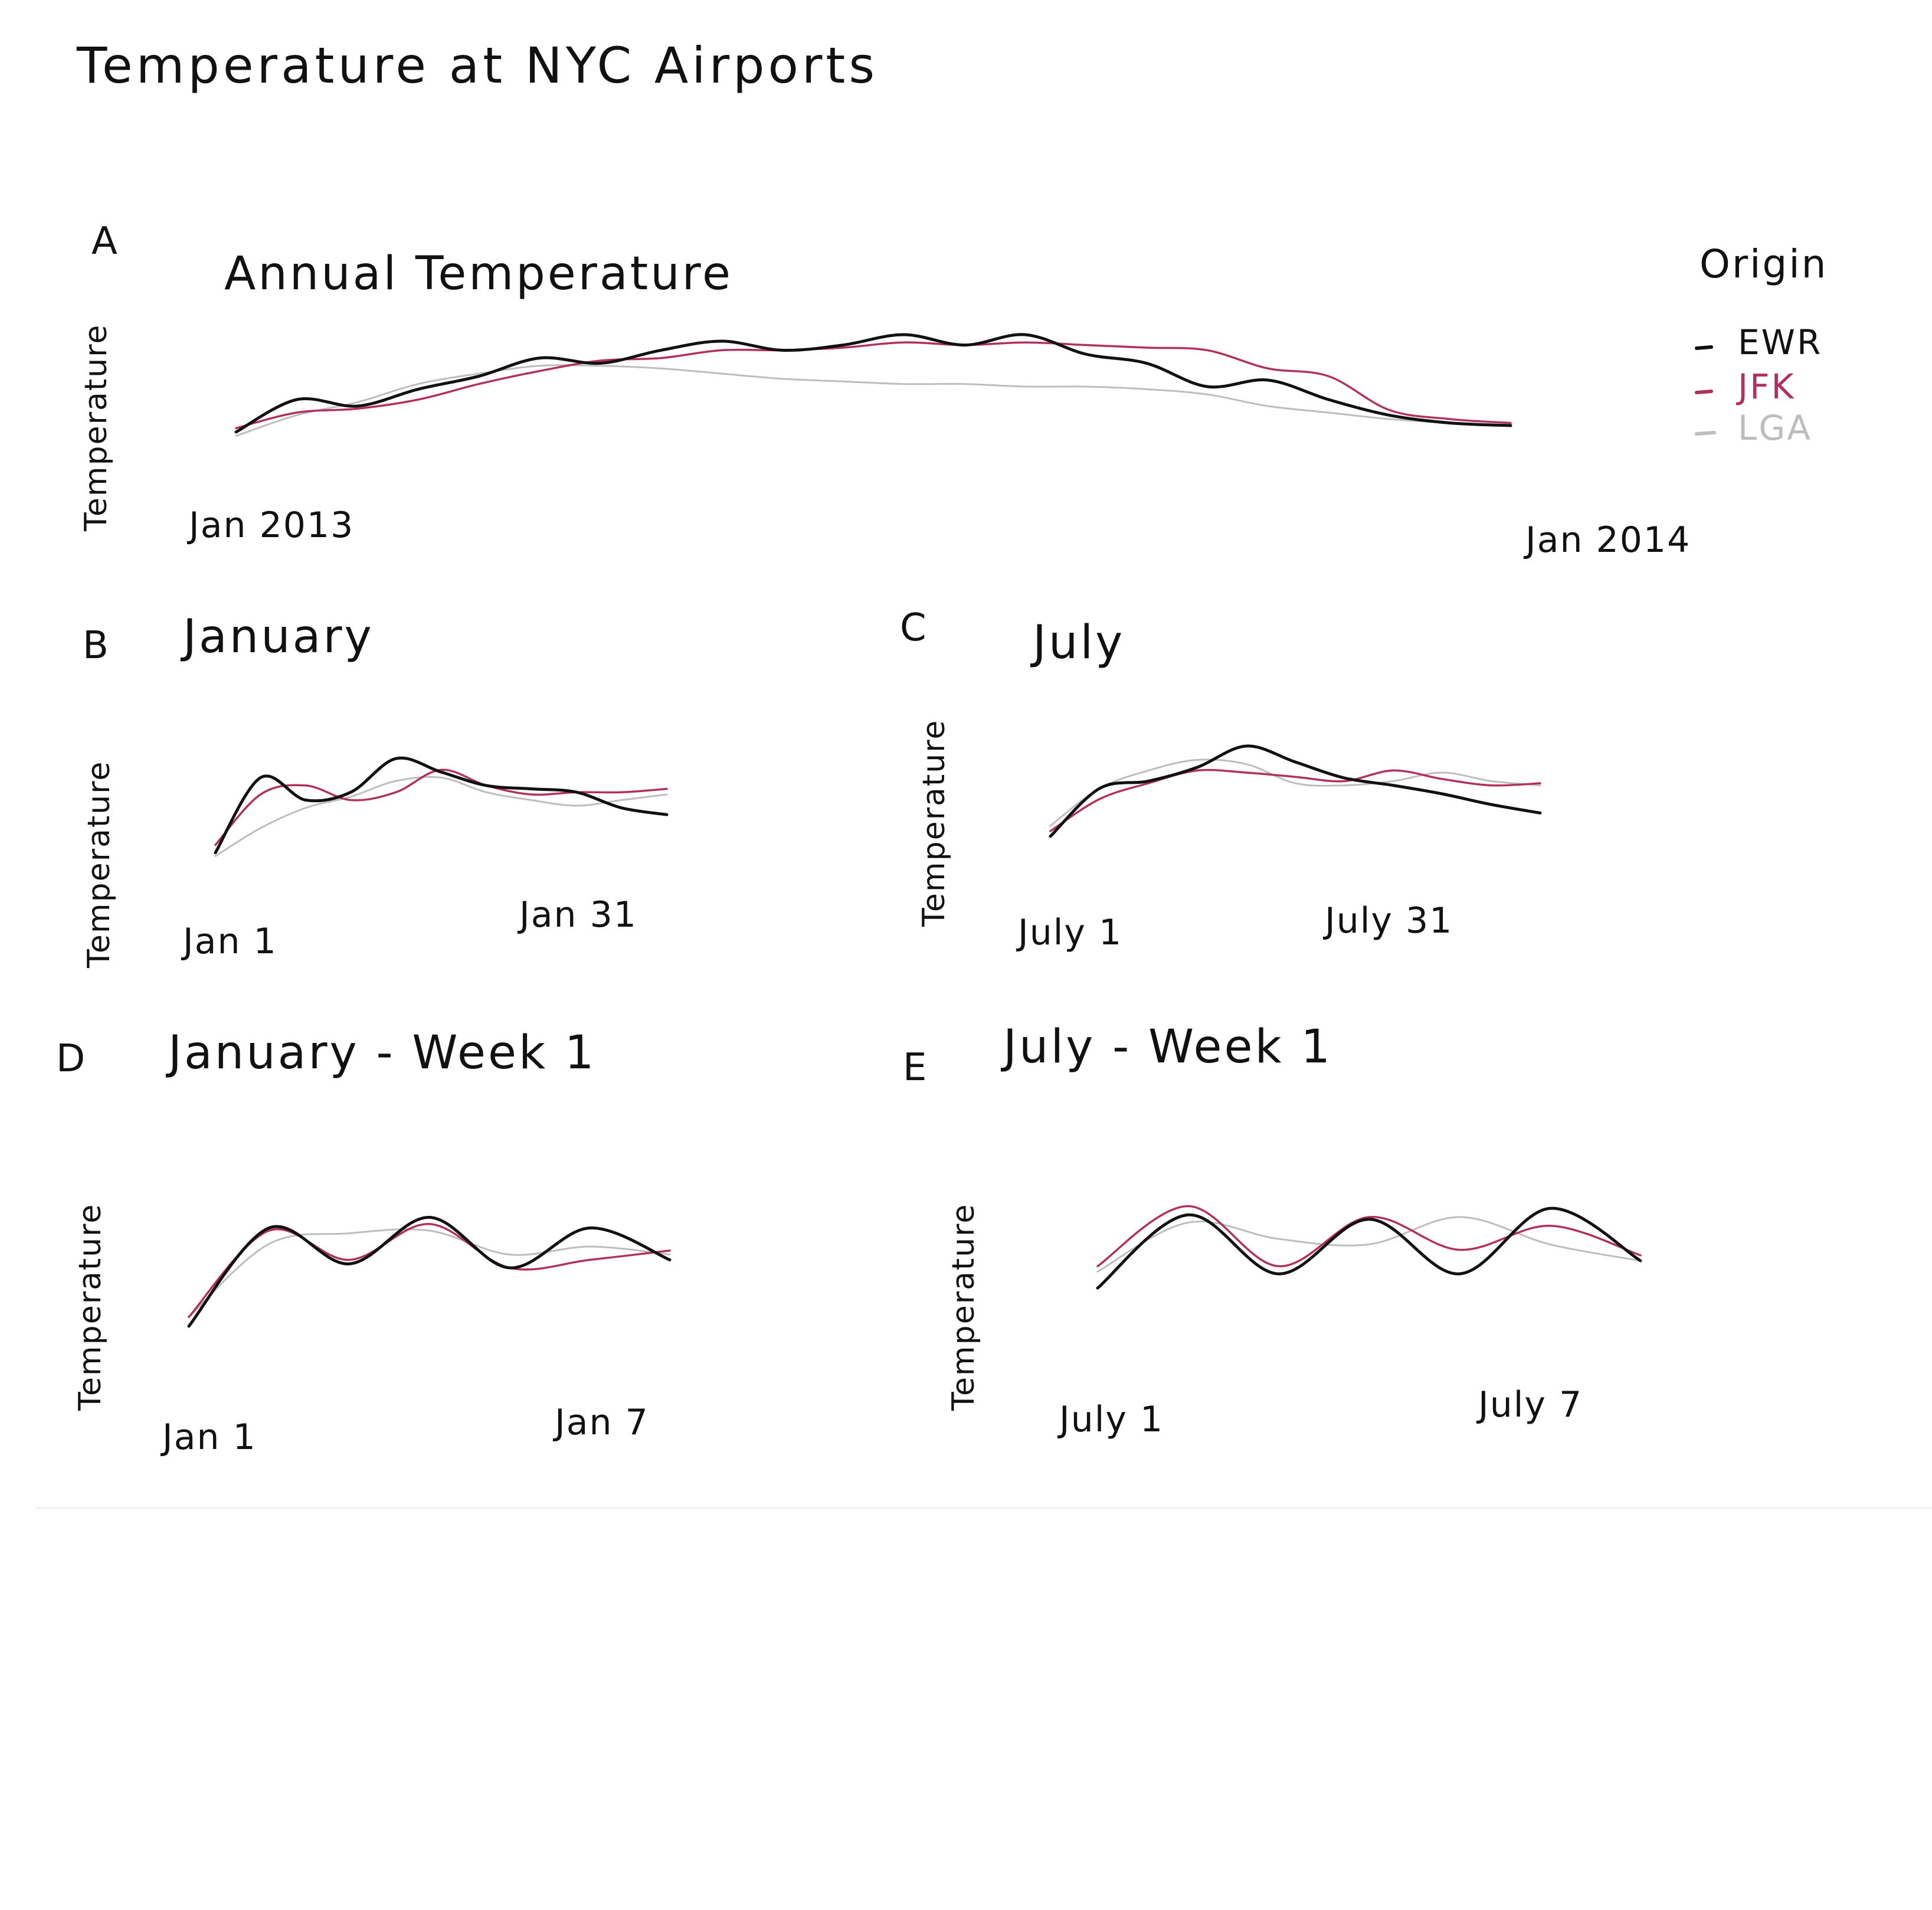 The image size is (1932, 1910). What do you see at coordinates (1530, 1404) in the screenshot?
I see `panel-e-x-end-label: July 7` at bounding box center [1530, 1404].